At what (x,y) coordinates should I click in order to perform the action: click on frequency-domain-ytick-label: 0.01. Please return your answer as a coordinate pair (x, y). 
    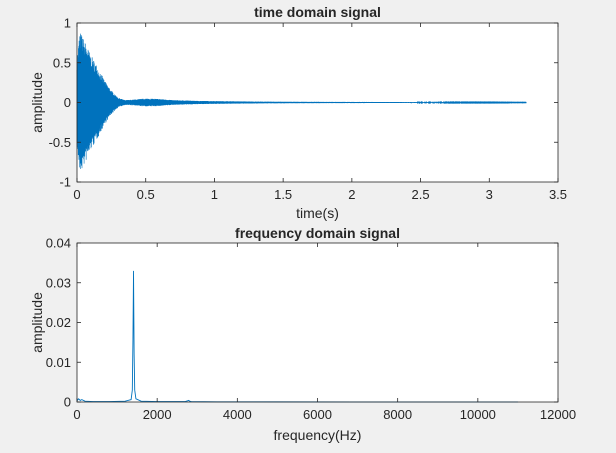
    Looking at the image, I should click on (58, 362).